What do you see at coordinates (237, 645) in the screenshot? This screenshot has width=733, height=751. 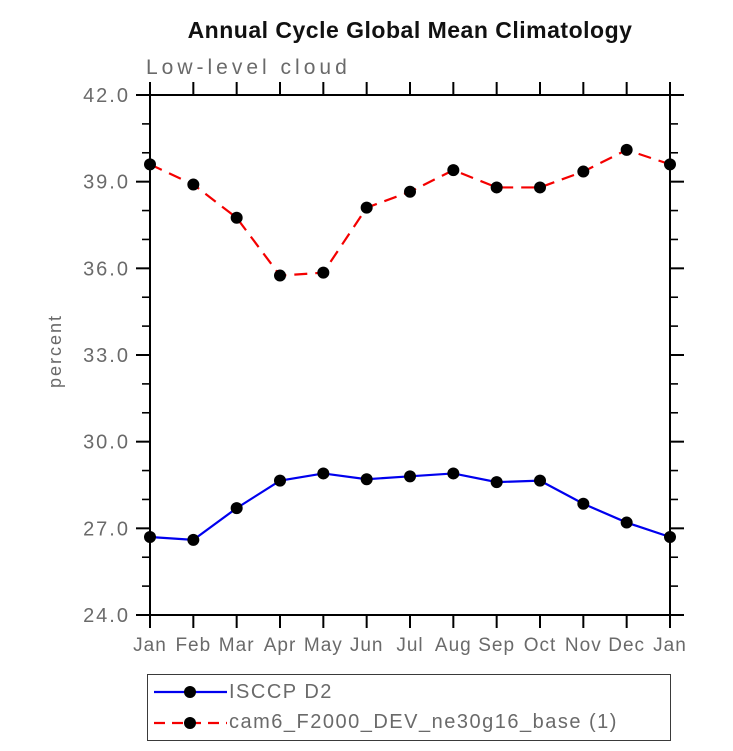 I see `x-tick-label: Mar` at bounding box center [237, 645].